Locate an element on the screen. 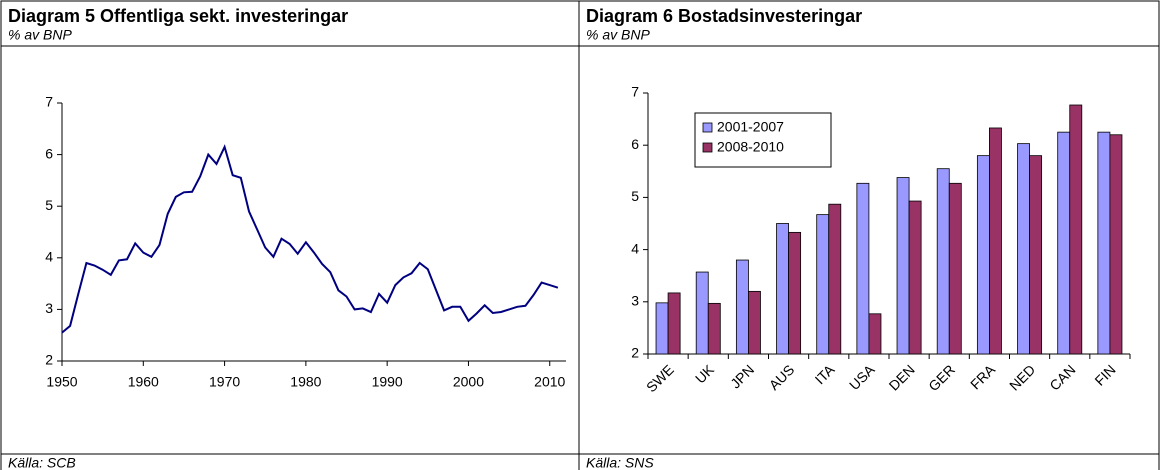 The width and height of the screenshot is (1160, 470). x-tick-label: USA is located at coordinates (862, 377).